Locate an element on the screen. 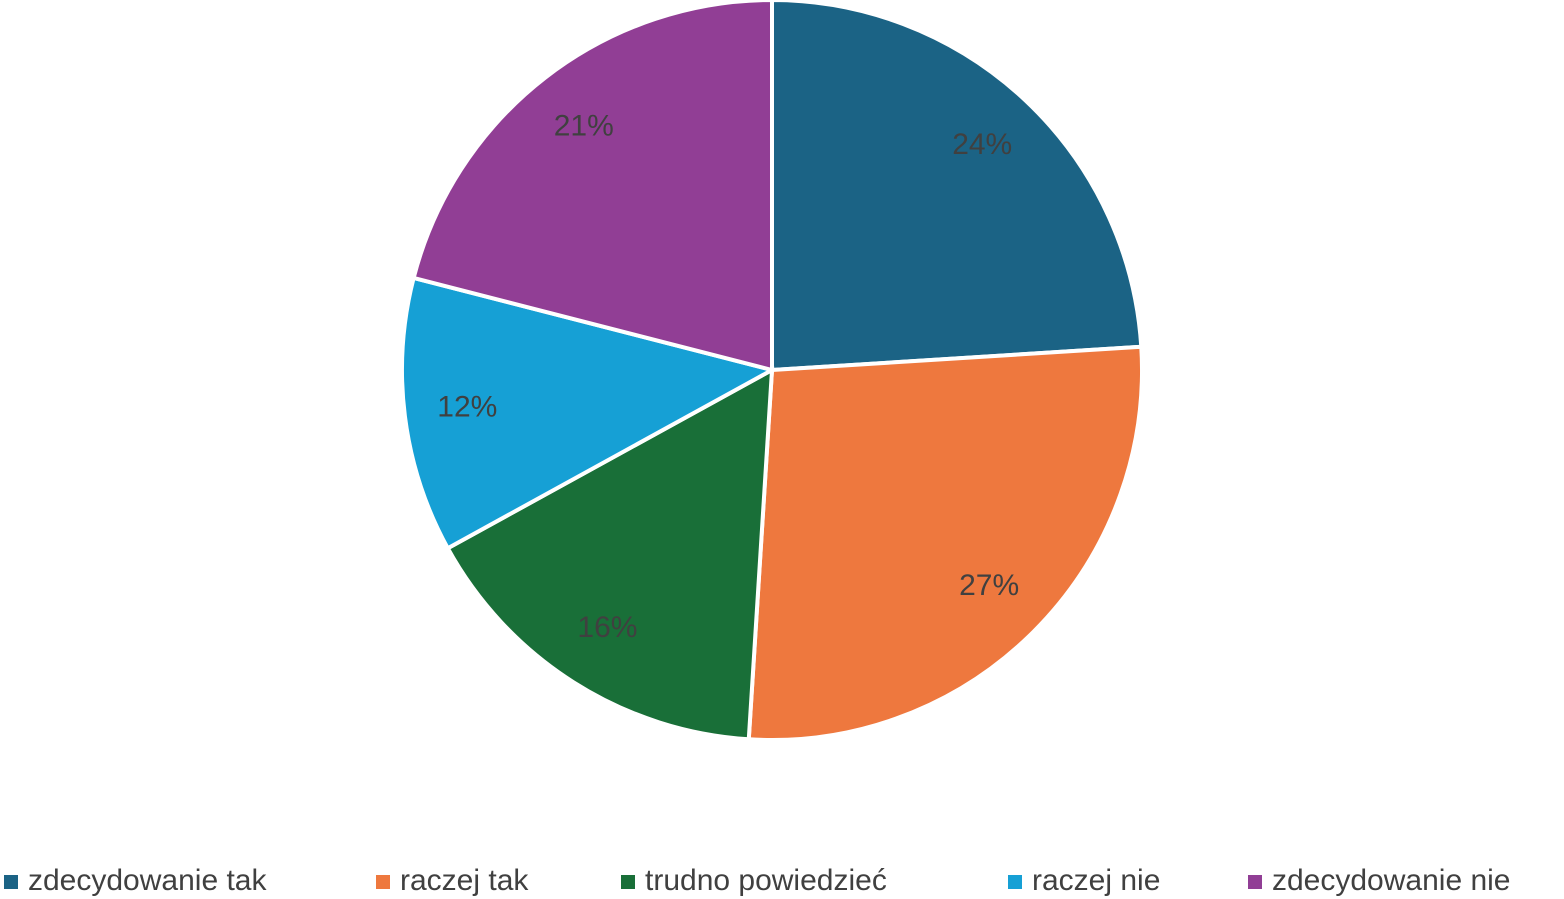 The height and width of the screenshot is (899, 1564). legend-label: raczej tak is located at coordinates (464, 880).